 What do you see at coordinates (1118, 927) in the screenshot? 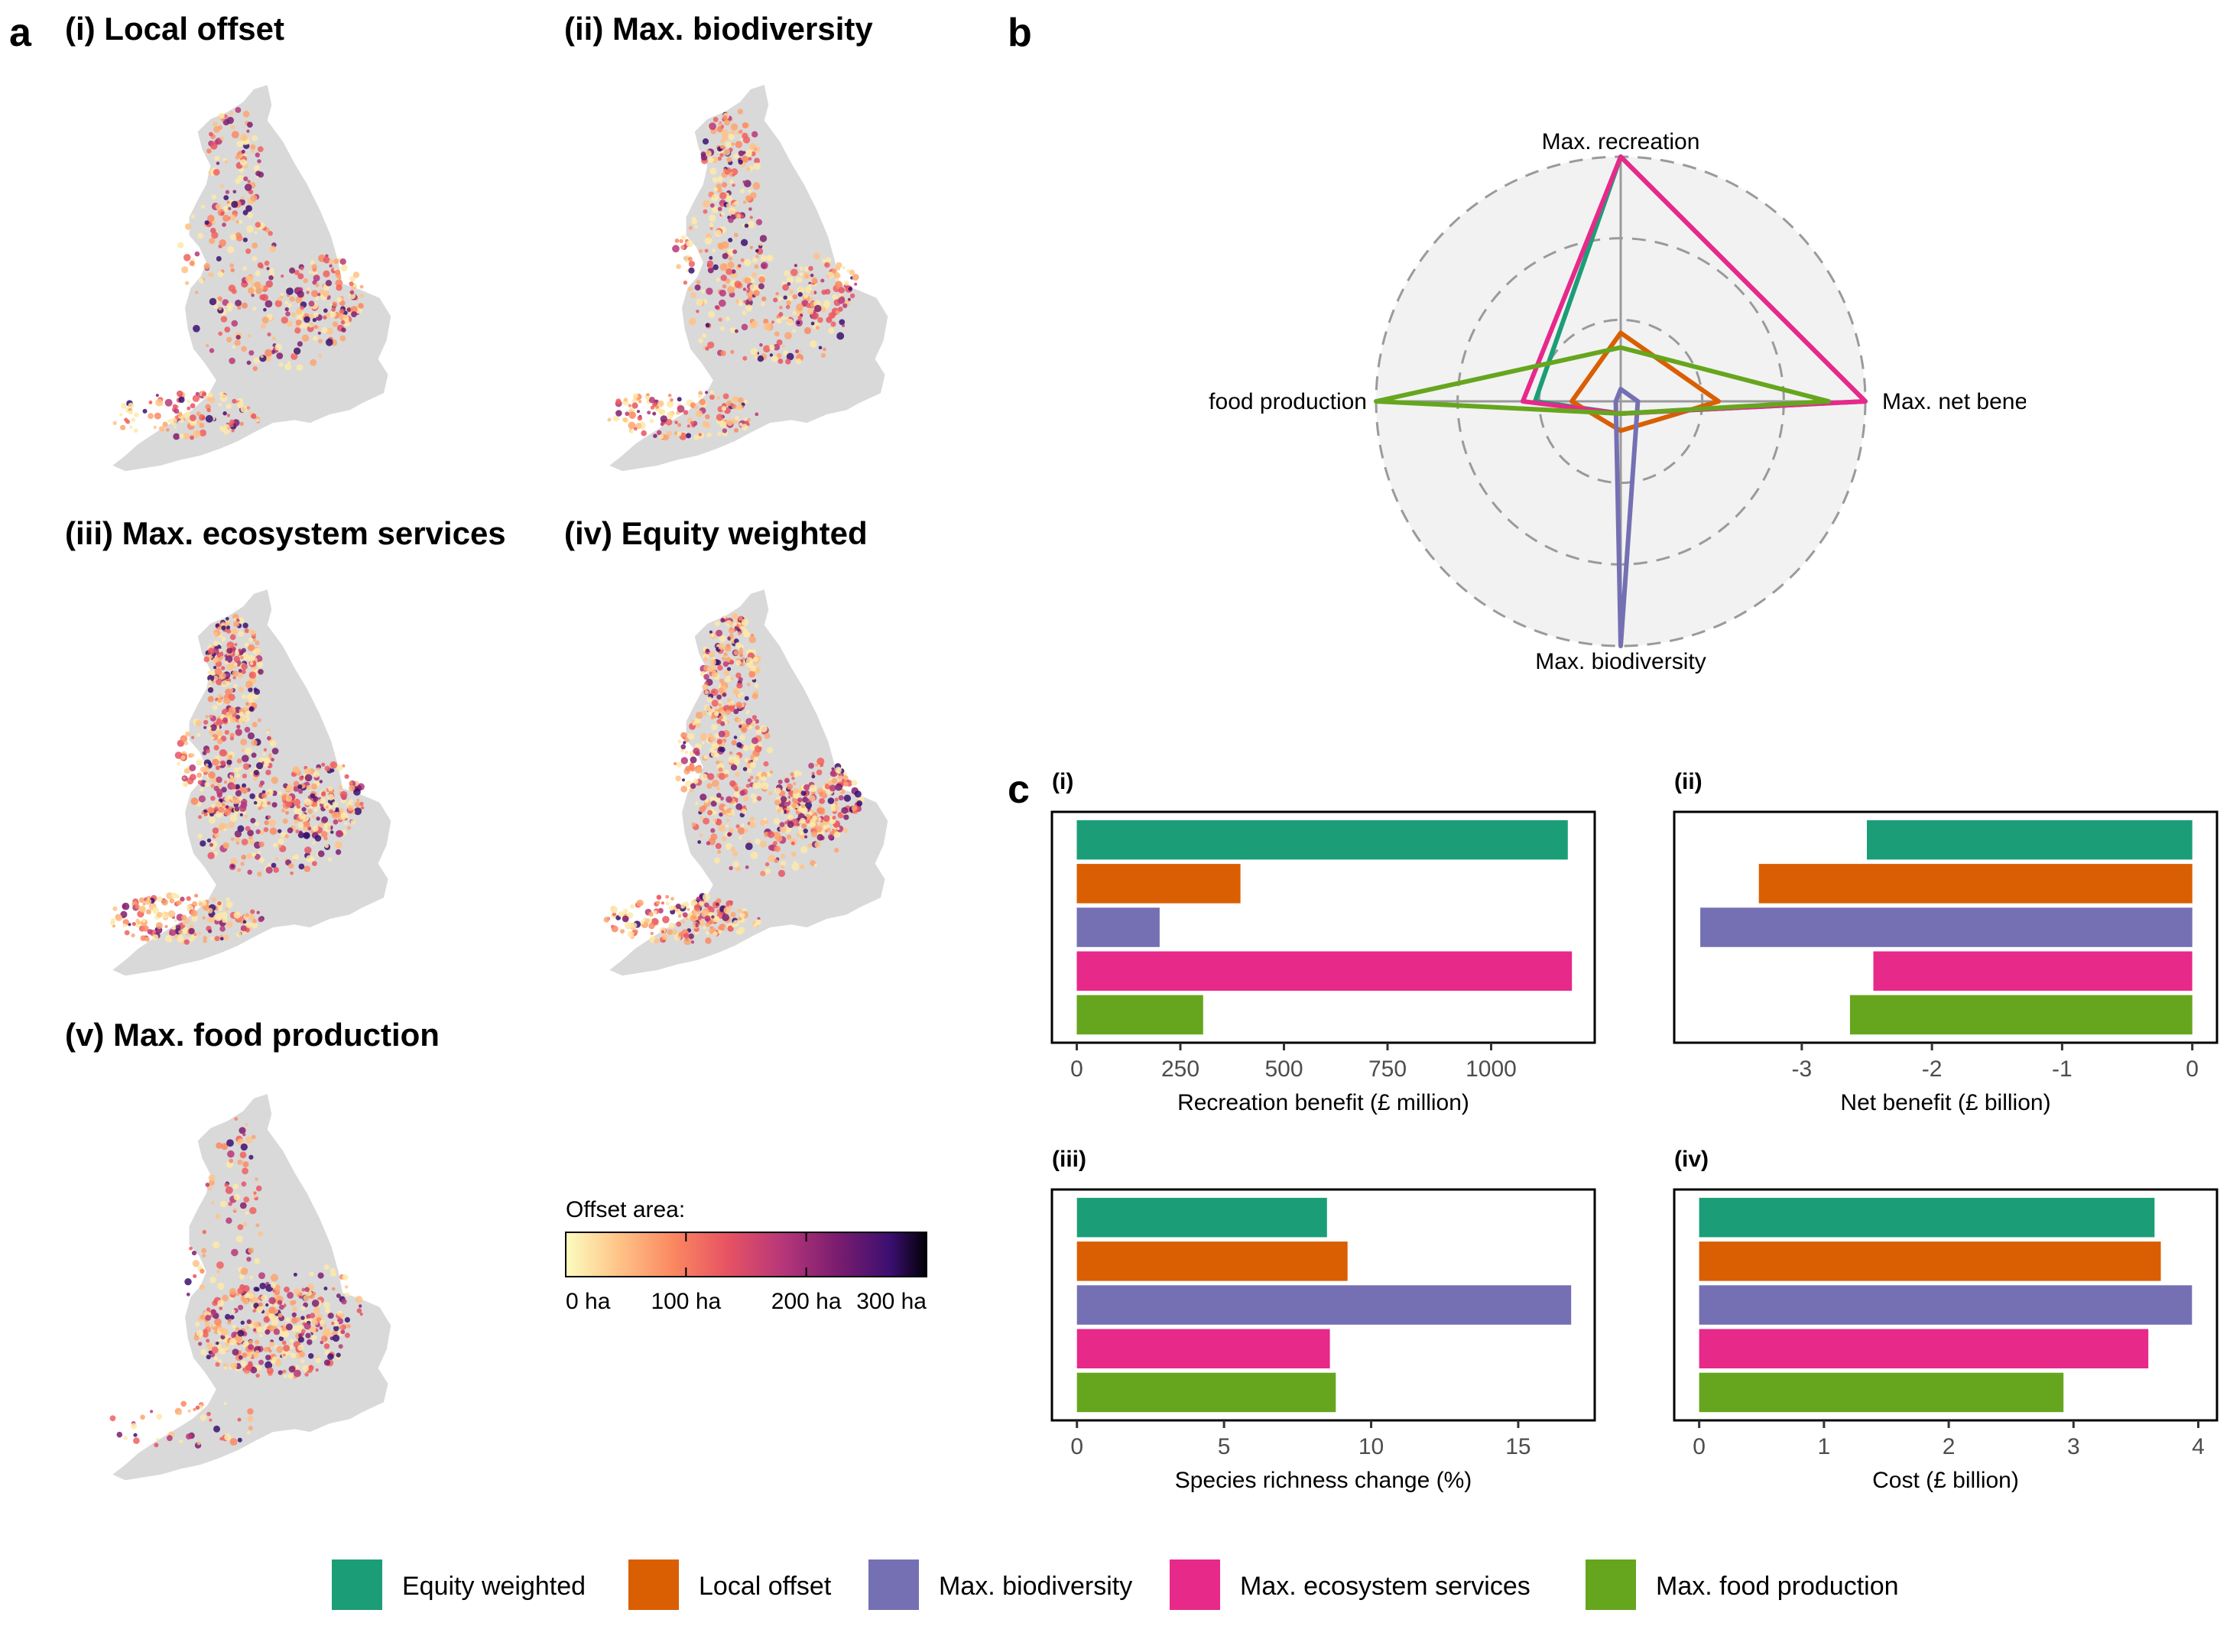
I see `bar-max-biodiversity` at bounding box center [1118, 927].